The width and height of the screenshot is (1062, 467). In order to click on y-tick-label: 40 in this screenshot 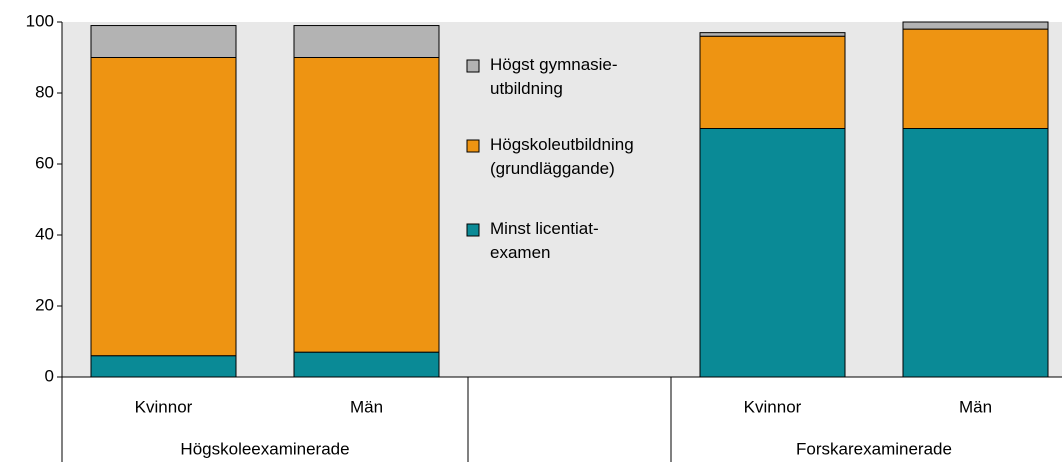, I will do `click(44, 233)`.